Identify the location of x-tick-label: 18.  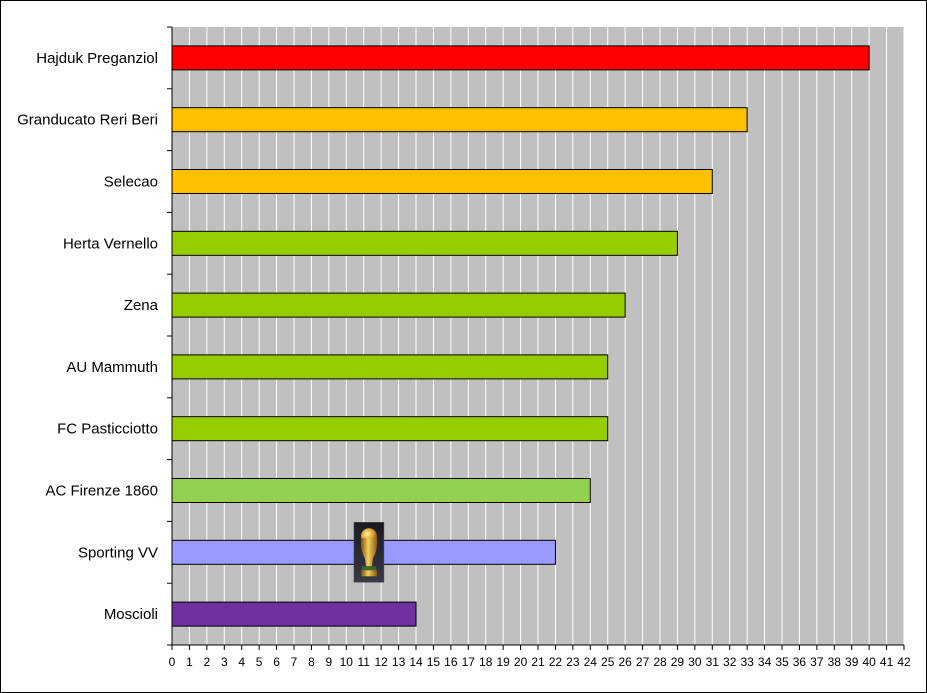
(486, 662).